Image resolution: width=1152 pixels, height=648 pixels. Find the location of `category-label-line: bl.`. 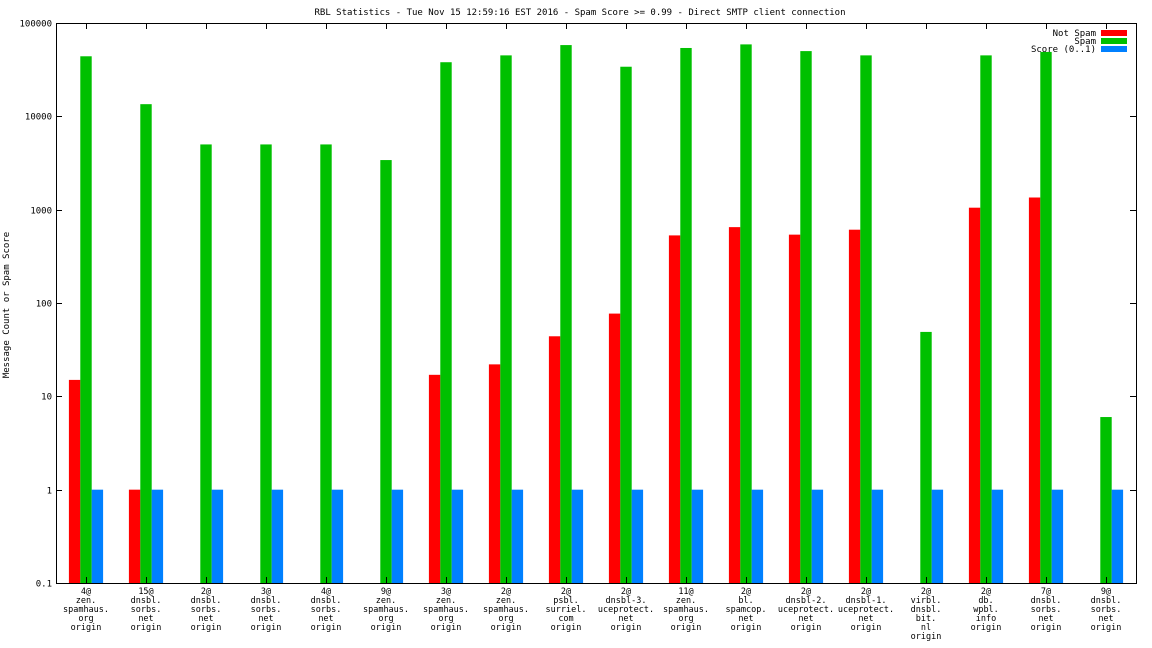

category-label-line: bl. is located at coordinates (745, 601).